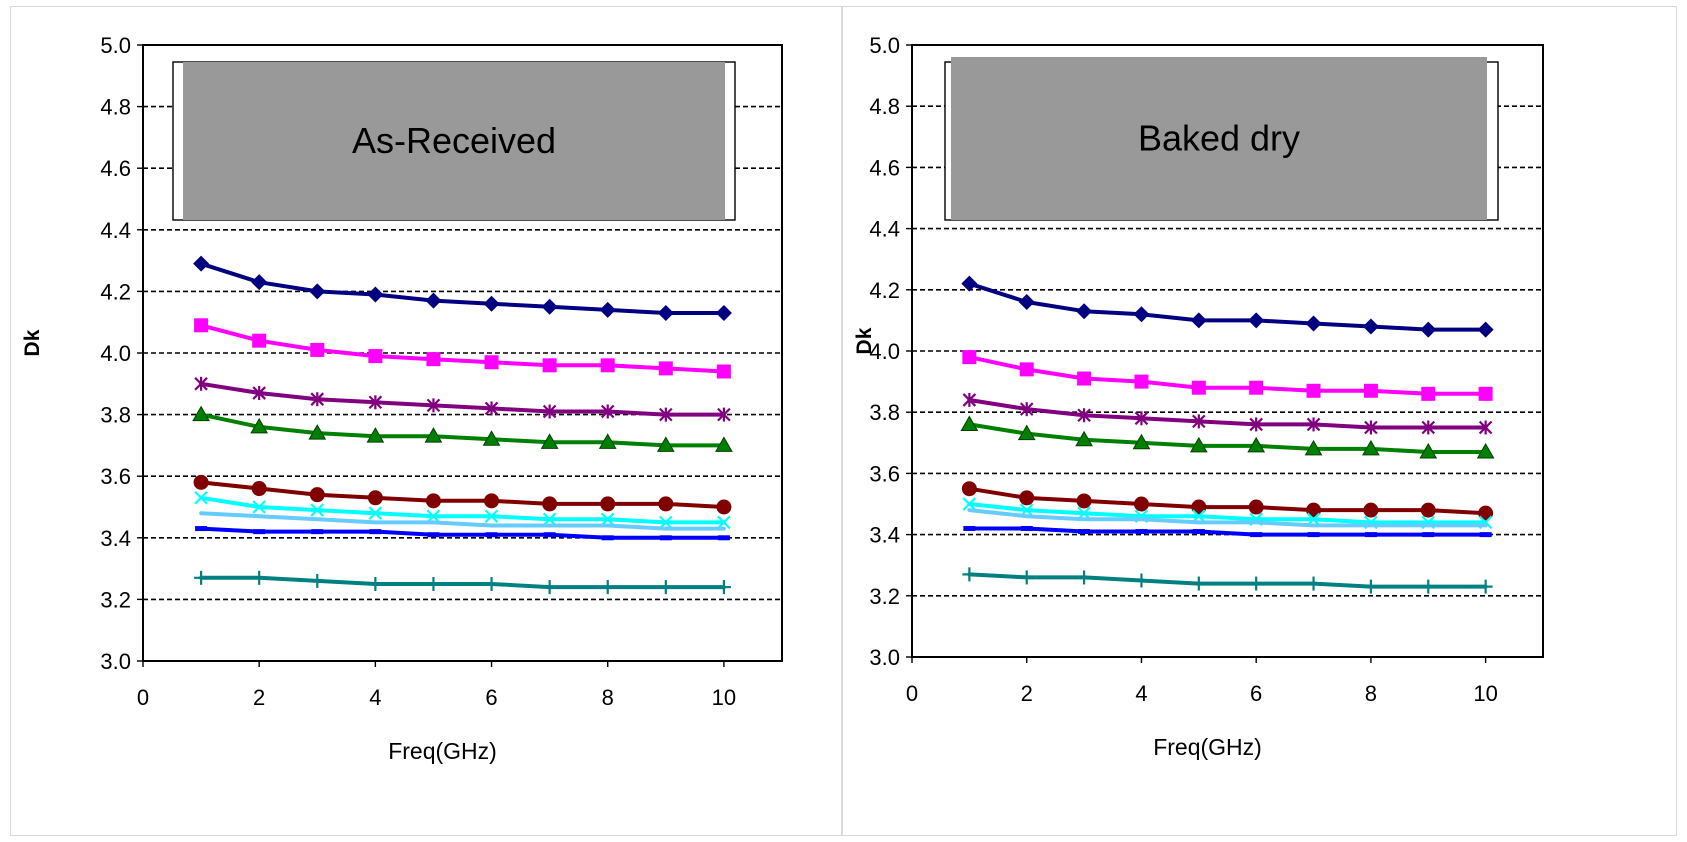 The height and width of the screenshot is (842, 1687). Describe the element at coordinates (884, 106) in the screenshot. I see `y-tick-label: 4.8` at that location.